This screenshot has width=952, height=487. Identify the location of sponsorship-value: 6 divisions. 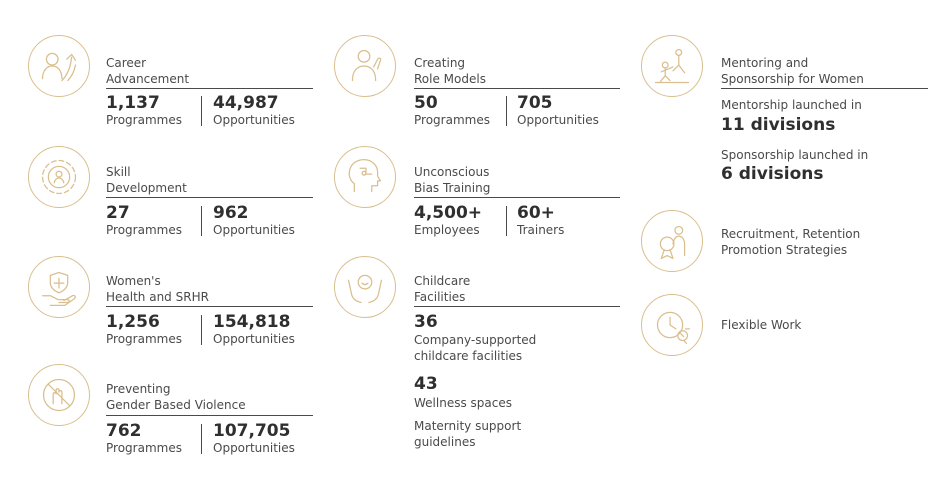
(772, 174).